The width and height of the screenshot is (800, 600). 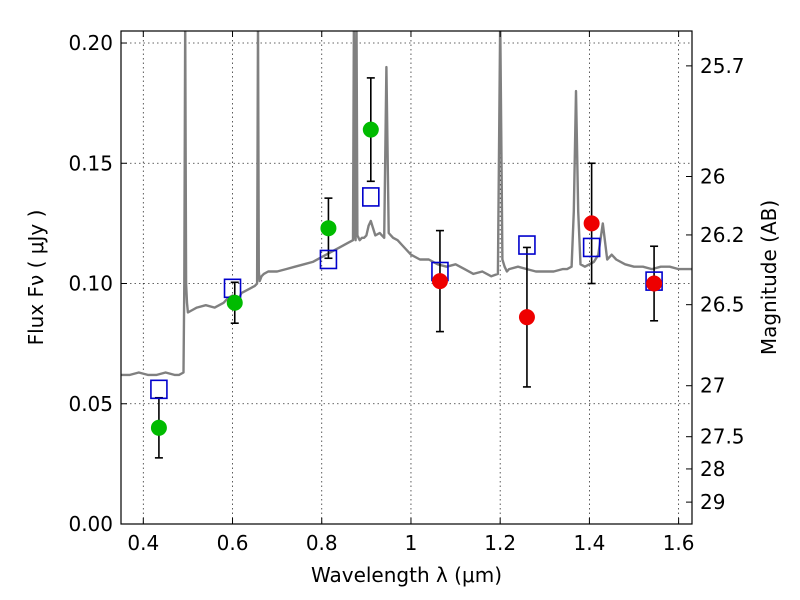 What do you see at coordinates (406, 575) in the screenshot?
I see `x-axis-label: Wavelength λ (μm)` at bounding box center [406, 575].